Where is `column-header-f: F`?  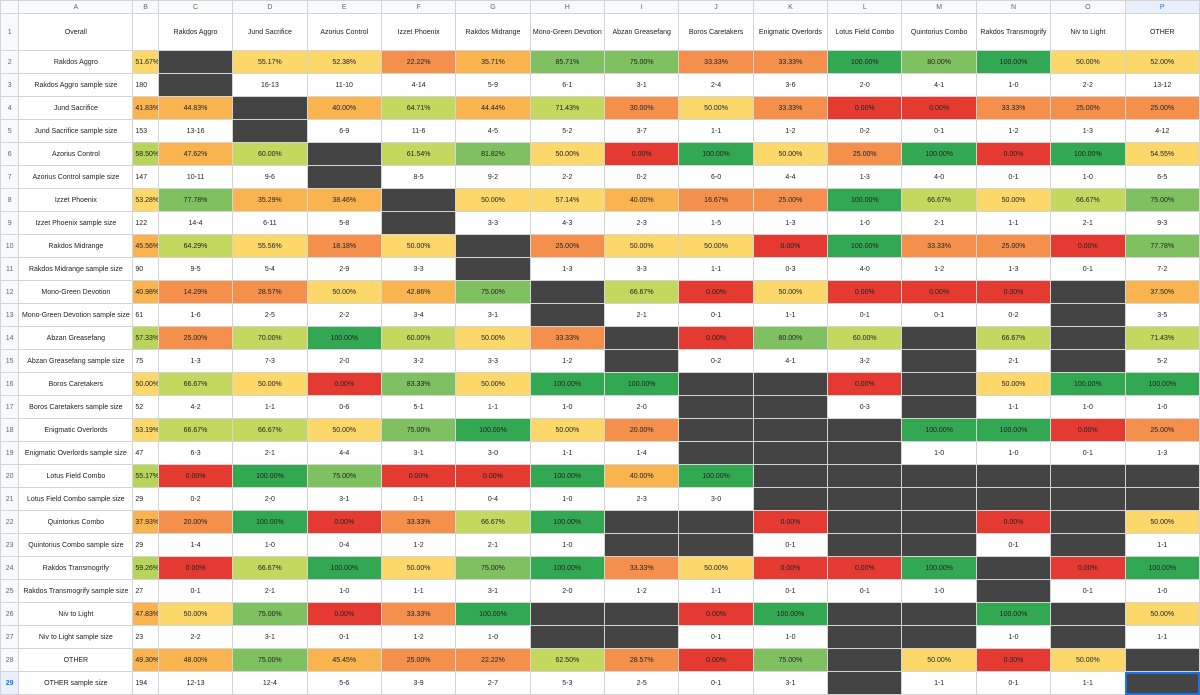 column-header-f: F is located at coordinates (418, 7).